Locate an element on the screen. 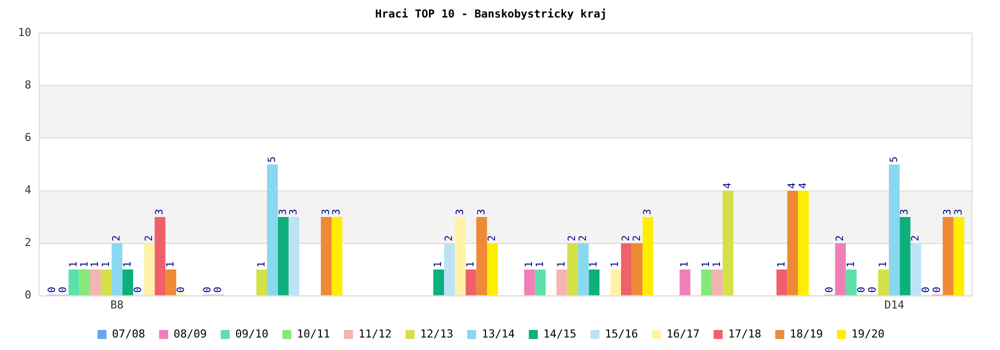  x-tick-label: D14 is located at coordinates (894, 305).